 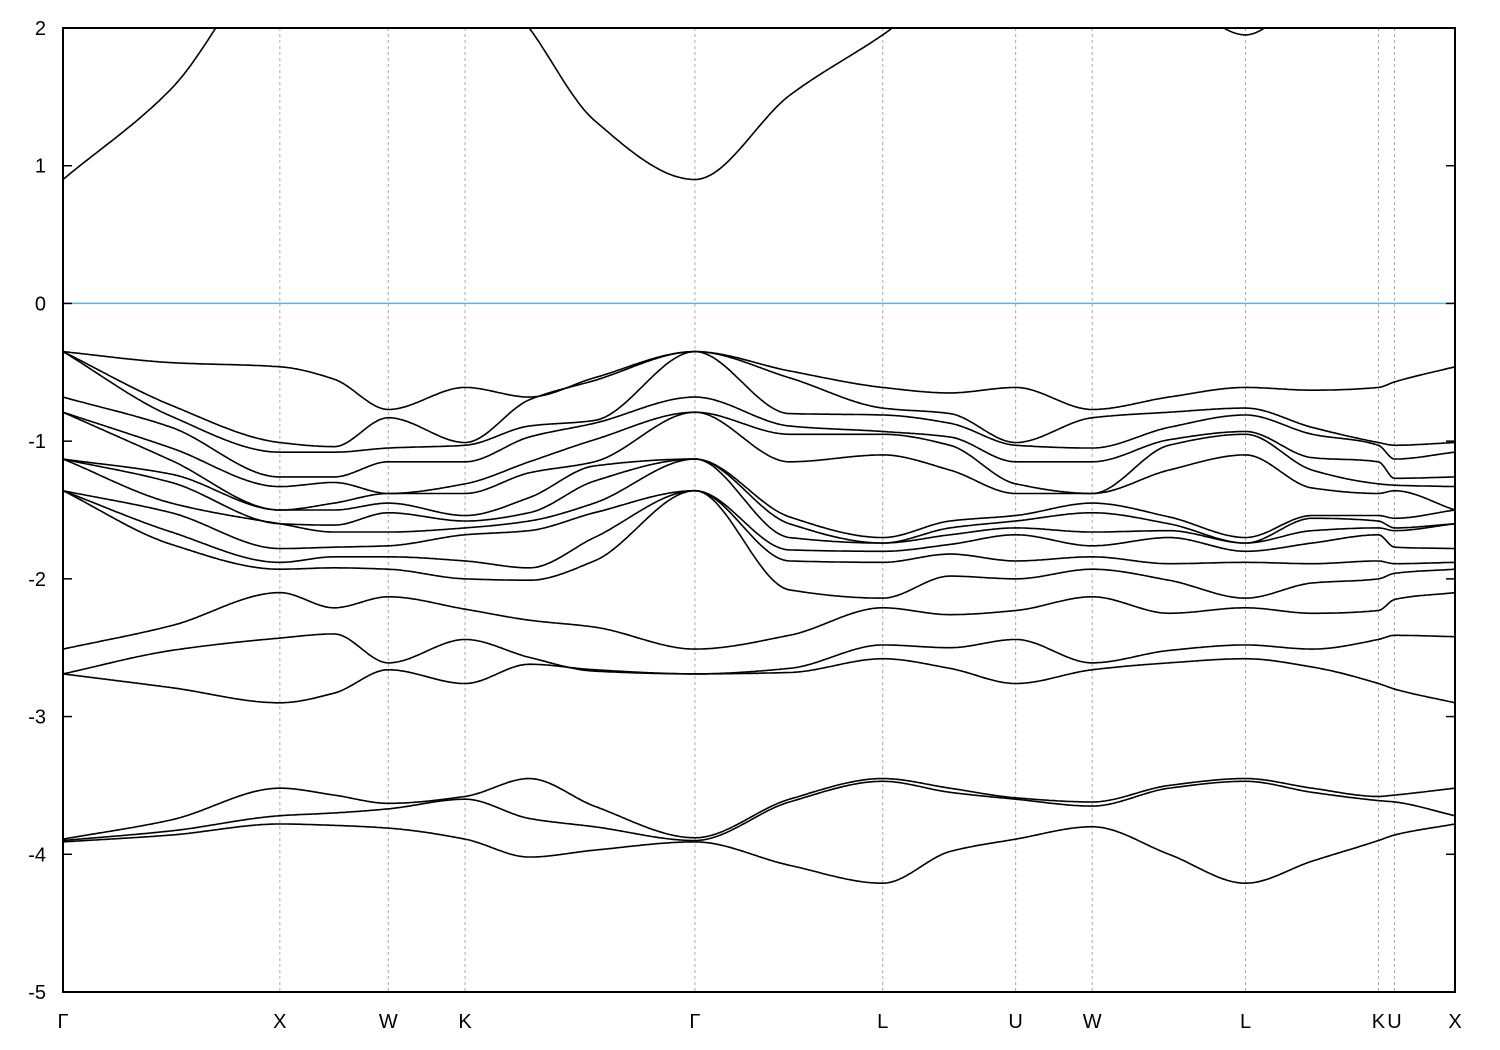 I want to click on y-tick-label: -1, so click(x=37, y=442).